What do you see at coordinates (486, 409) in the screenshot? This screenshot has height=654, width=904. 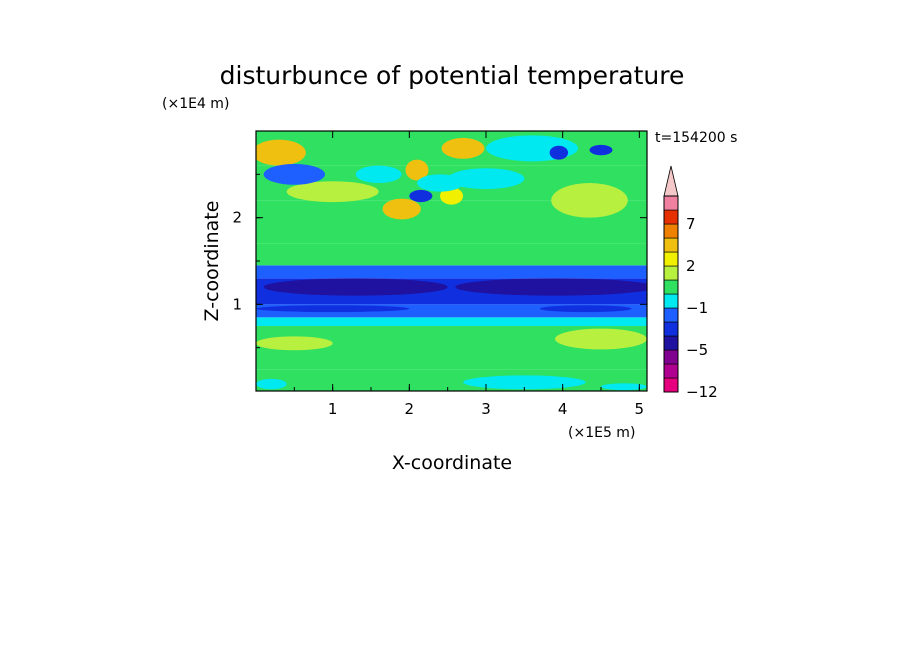 I see `x-tick-label: 3` at bounding box center [486, 409].